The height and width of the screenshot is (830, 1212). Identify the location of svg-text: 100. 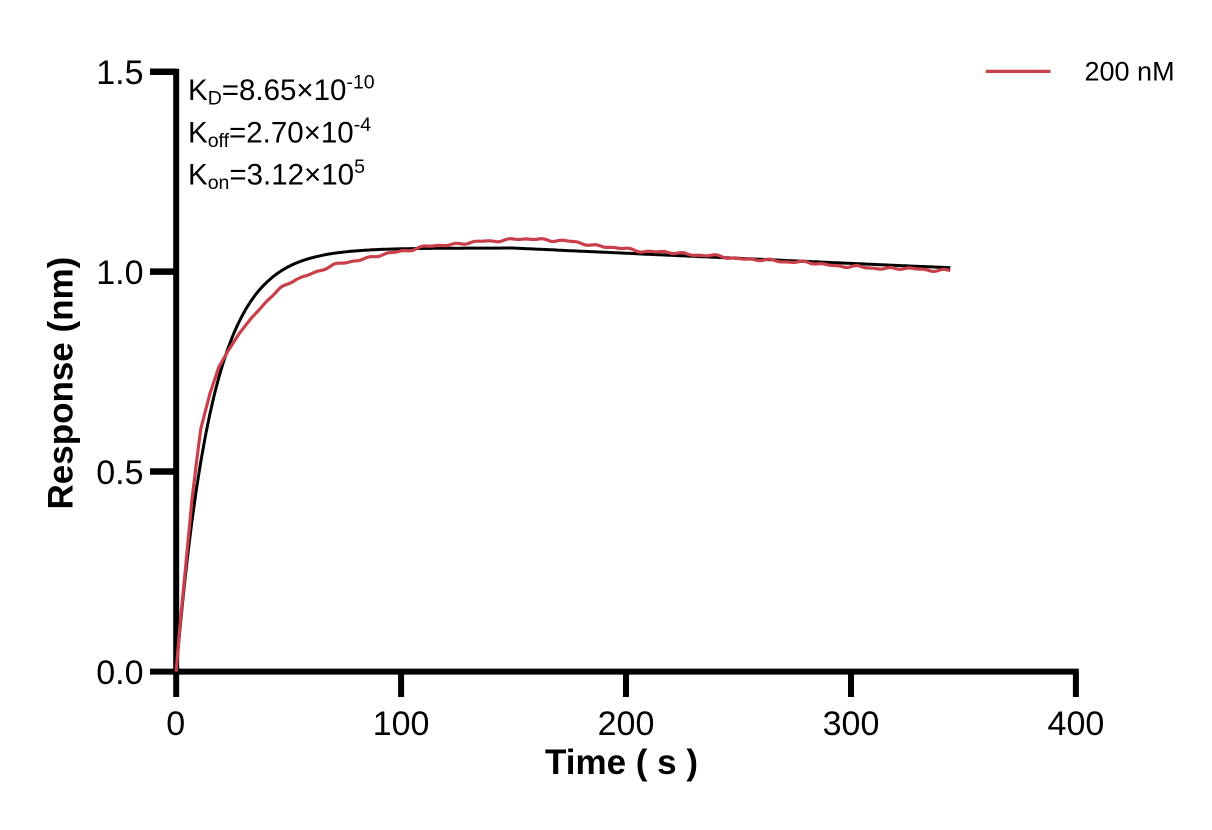
(401, 724).